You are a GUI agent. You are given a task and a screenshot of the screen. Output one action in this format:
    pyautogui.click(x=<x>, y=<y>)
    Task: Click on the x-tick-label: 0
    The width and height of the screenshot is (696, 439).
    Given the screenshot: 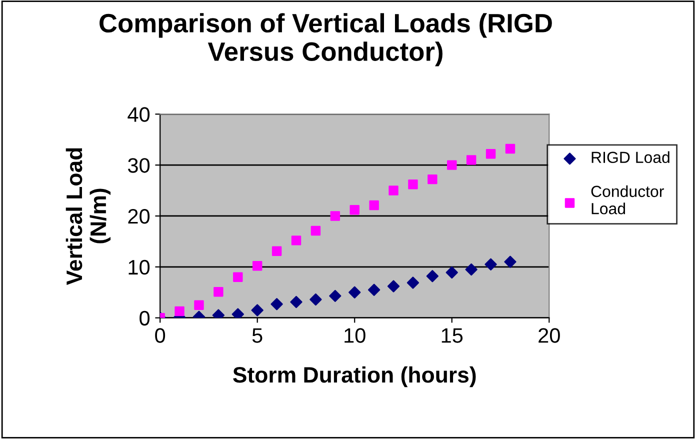 What is the action you would take?
    pyautogui.click(x=160, y=335)
    